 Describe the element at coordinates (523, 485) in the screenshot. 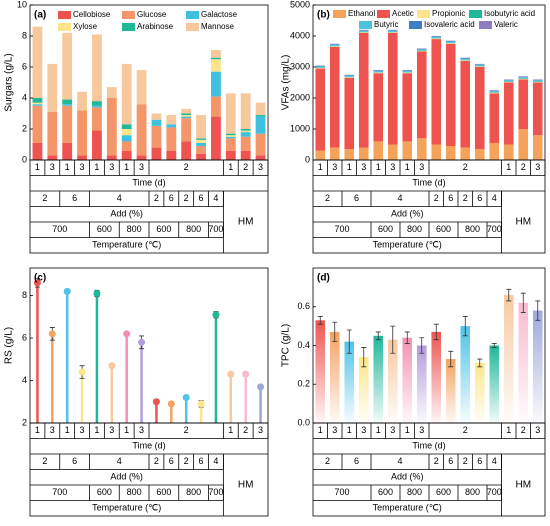

I see `table-cell: HM` at that location.